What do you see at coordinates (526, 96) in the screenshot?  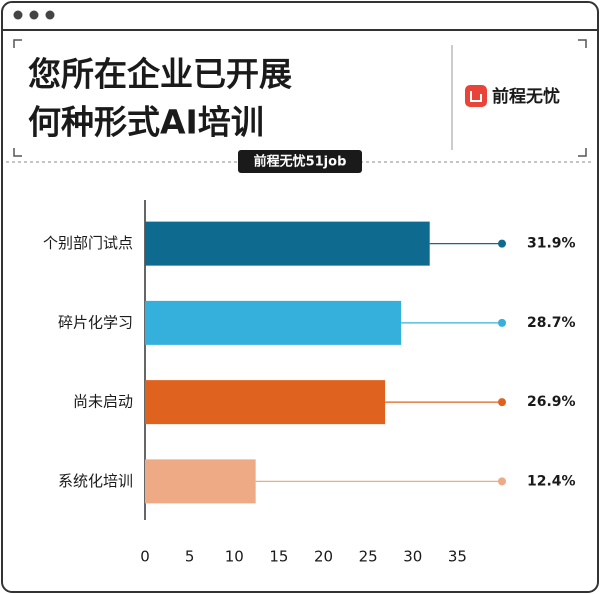 I see `brand-name: 前程无忧` at bounding box center [526, 96].